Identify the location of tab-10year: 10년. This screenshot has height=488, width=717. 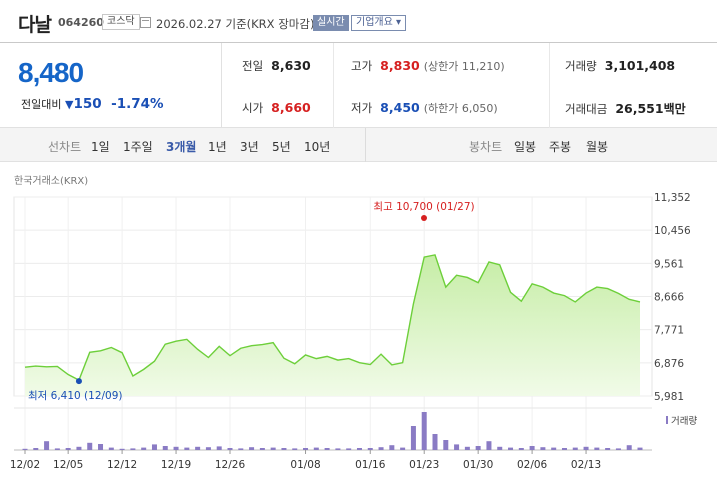
(317, 147).